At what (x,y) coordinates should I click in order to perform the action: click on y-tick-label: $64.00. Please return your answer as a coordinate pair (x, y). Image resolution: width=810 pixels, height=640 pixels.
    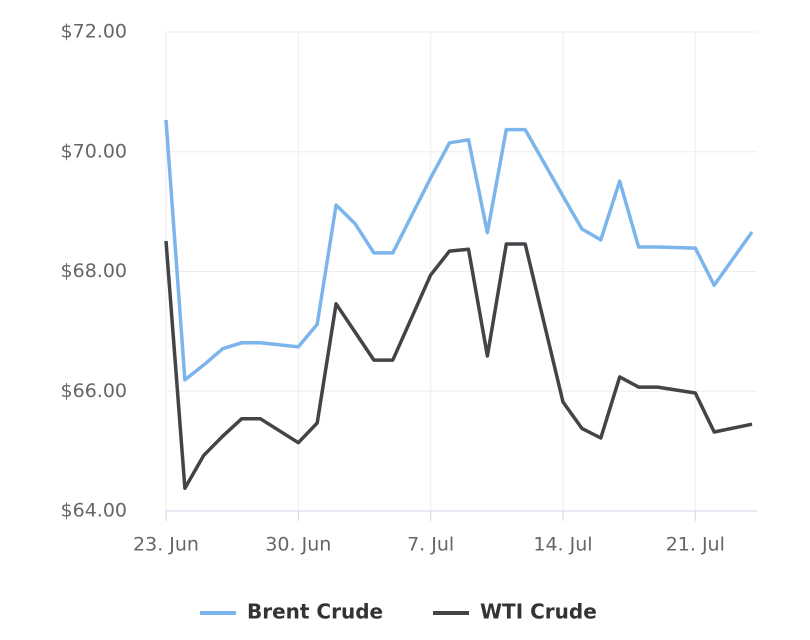
    Looking at the image, I should click on (94, 511).